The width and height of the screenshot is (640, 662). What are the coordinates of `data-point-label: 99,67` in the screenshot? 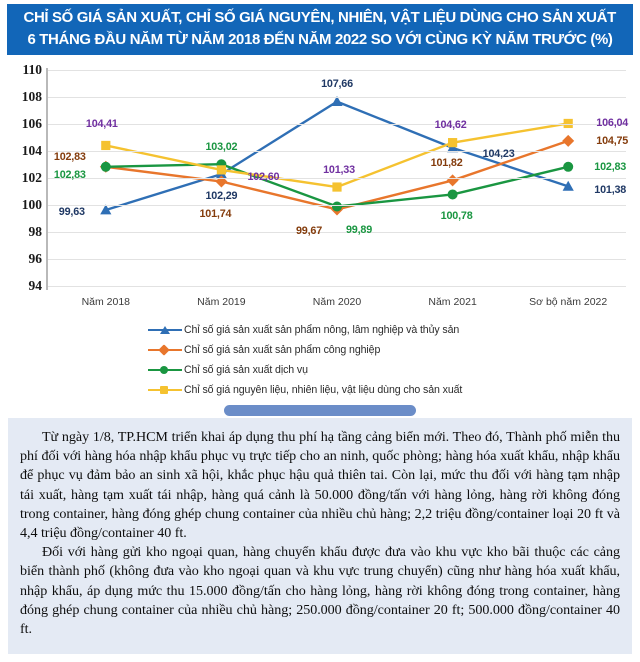 It's located at (309, 231).